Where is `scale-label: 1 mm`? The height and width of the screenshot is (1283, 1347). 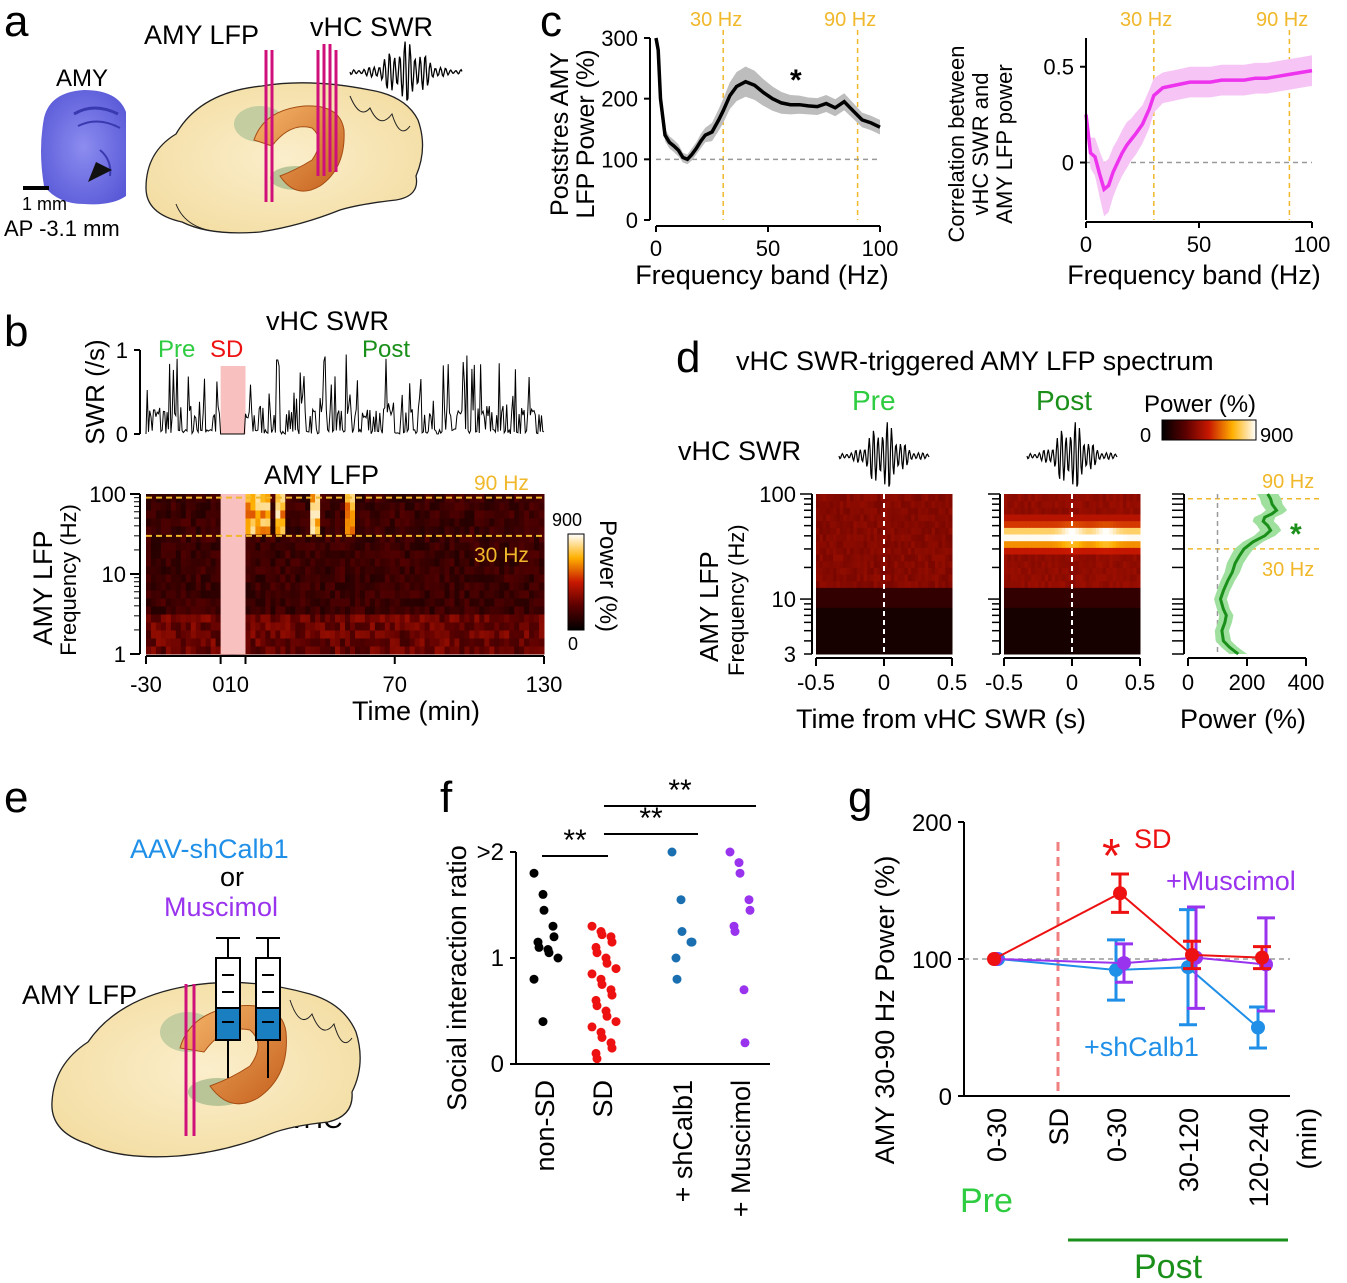
scale-label: 1 mm is located at coordinates (44, 204).